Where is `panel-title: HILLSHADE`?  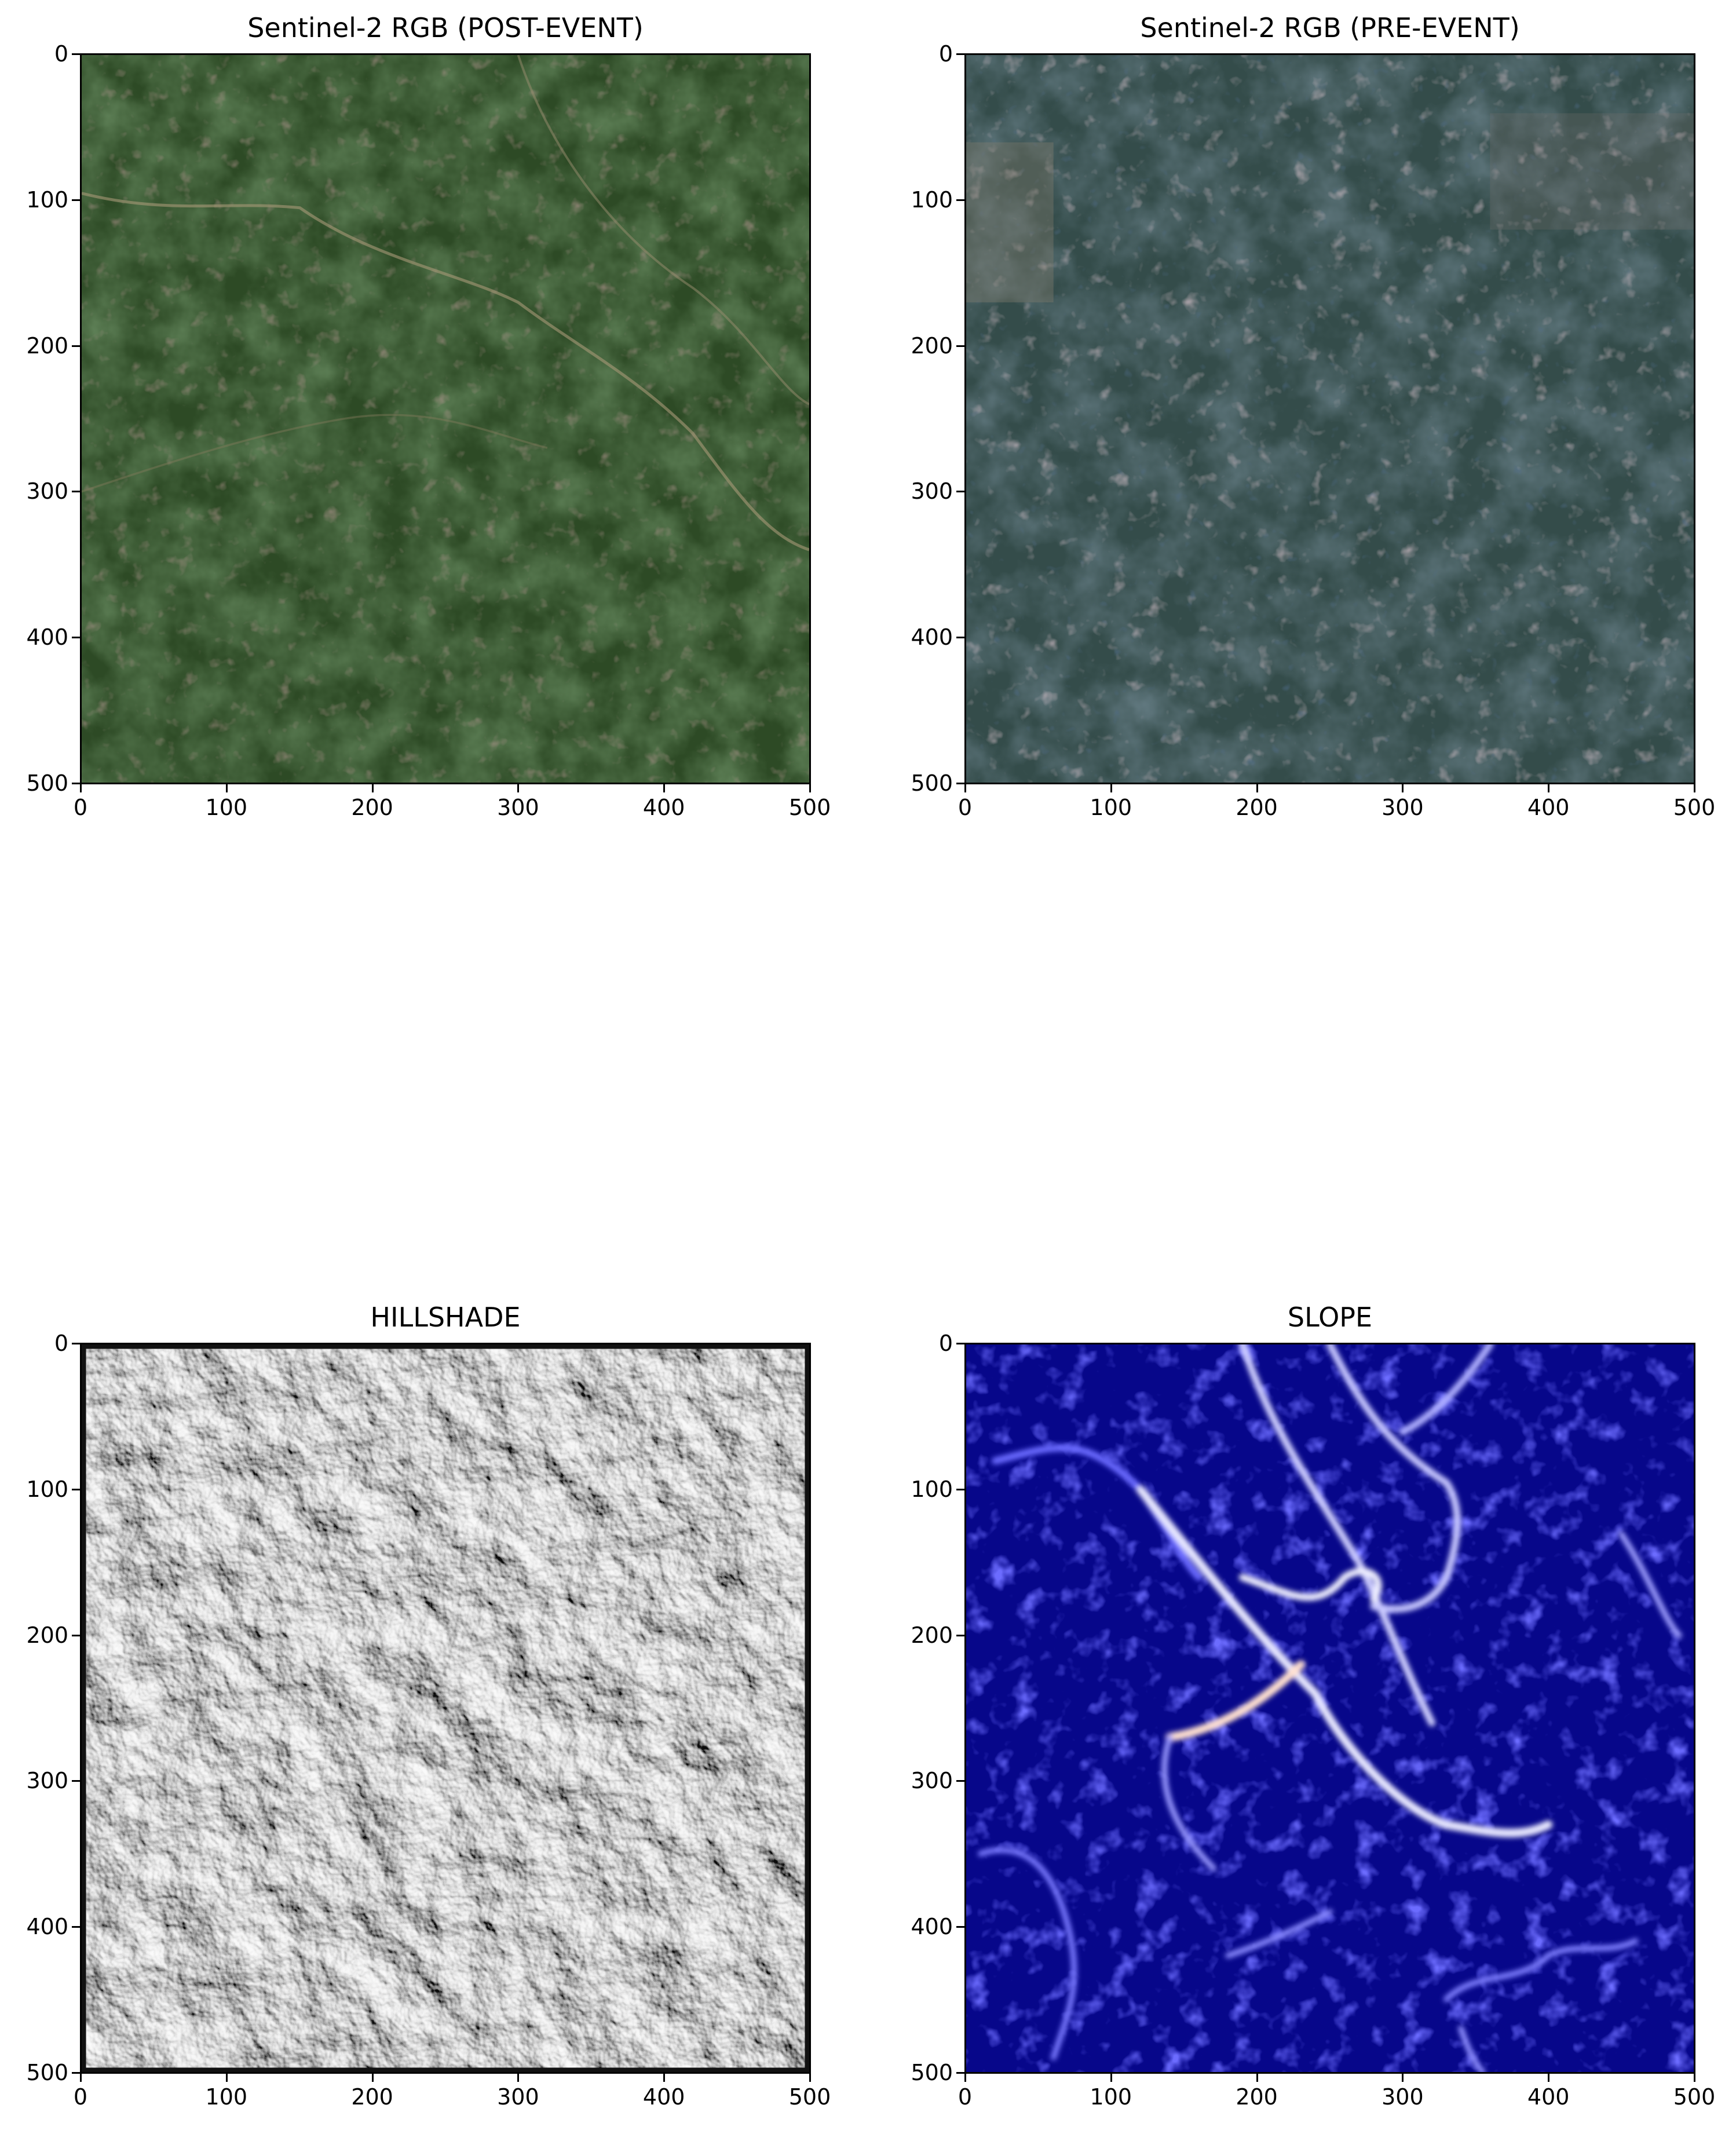
panel-title: HILLSHADE is located at coordinates (446, 1317).